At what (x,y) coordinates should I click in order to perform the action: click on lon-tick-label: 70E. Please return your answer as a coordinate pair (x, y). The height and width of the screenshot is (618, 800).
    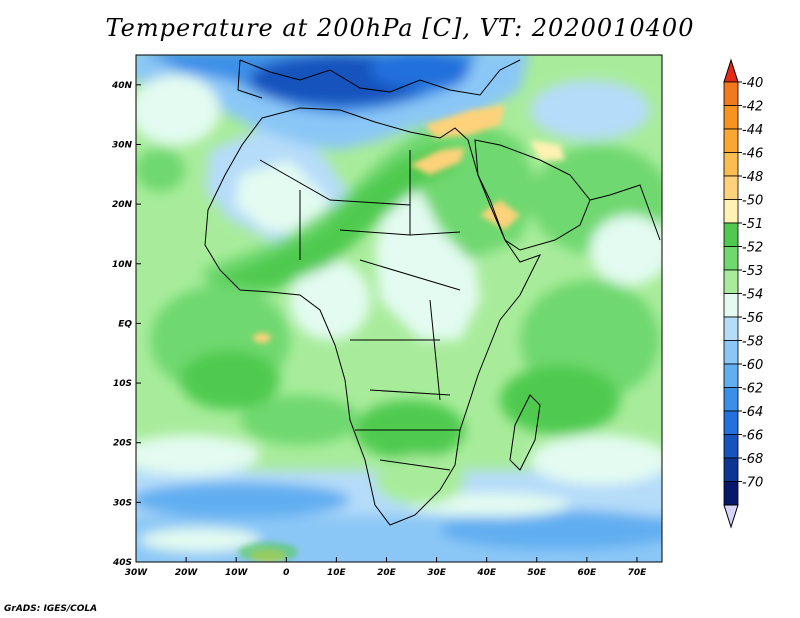
    Looking at the image, I should click on (638, 573).